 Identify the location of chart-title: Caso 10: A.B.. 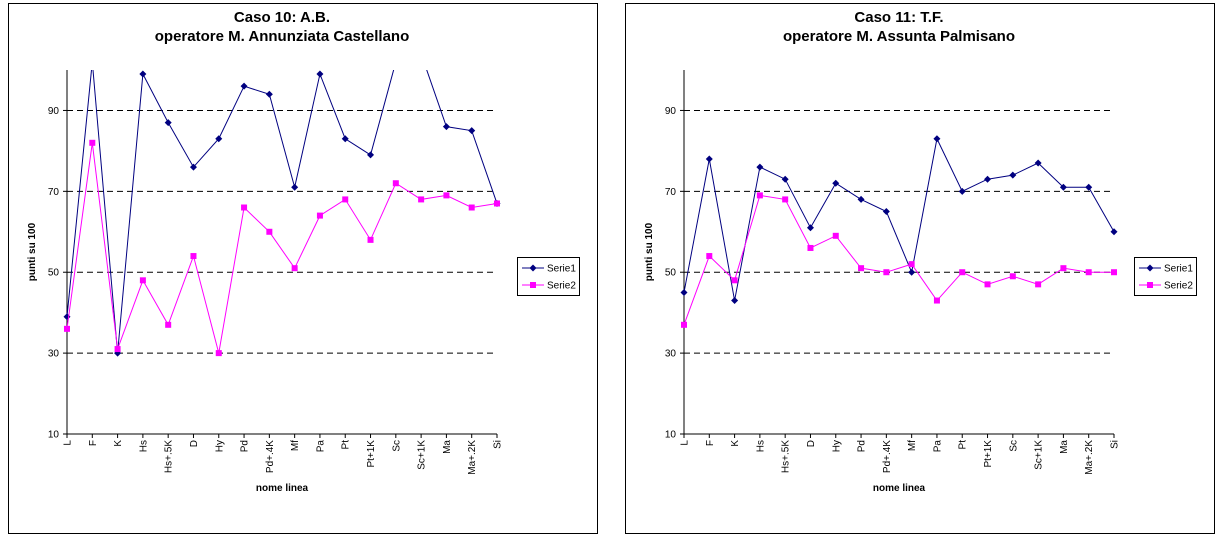
(282, 17).